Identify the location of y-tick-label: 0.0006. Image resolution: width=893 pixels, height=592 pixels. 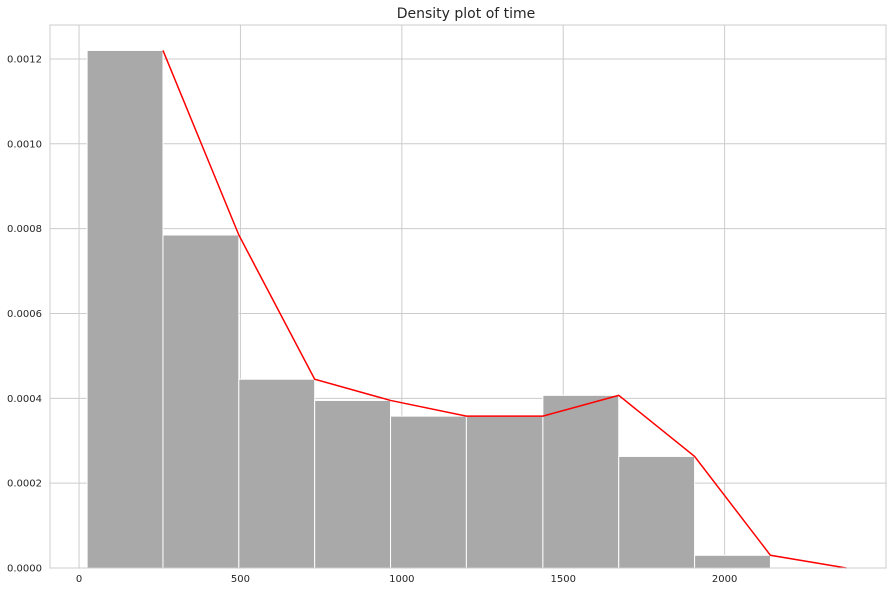
(24, 314).